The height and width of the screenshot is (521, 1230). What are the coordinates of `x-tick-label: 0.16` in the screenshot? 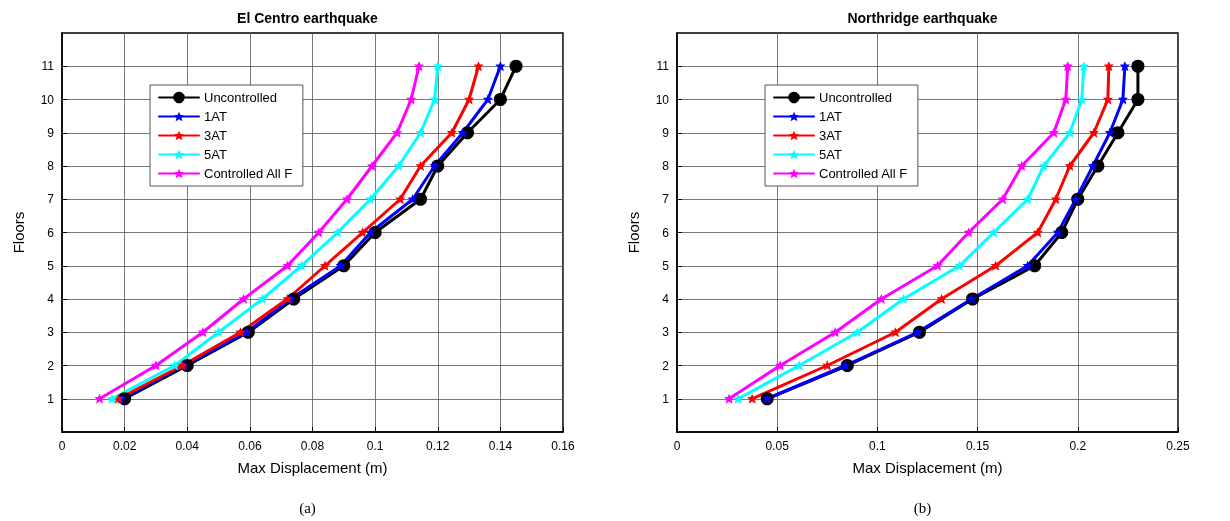 It's located at (563, 446).